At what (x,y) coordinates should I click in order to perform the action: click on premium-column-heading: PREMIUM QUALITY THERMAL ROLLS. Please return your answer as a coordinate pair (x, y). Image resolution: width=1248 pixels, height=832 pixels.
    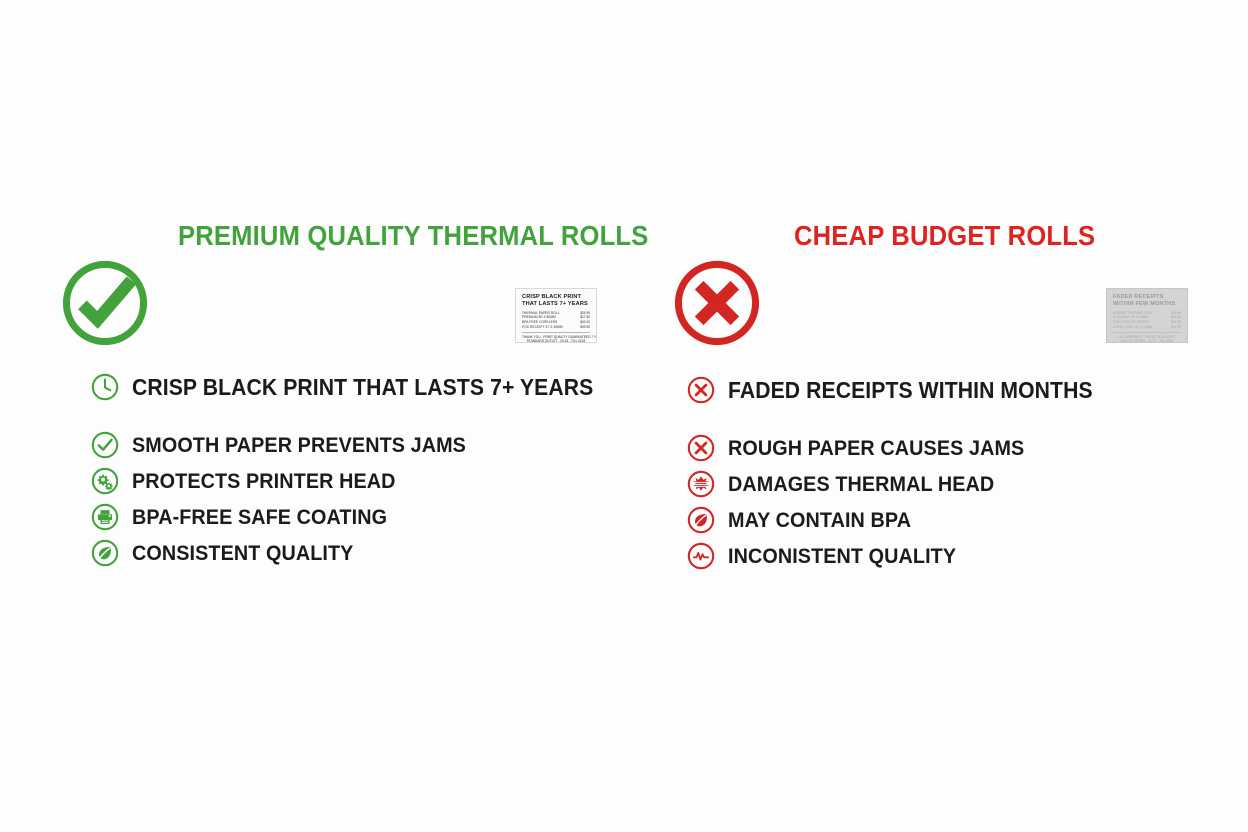
    Looking at the image, I should click on (413, 235).